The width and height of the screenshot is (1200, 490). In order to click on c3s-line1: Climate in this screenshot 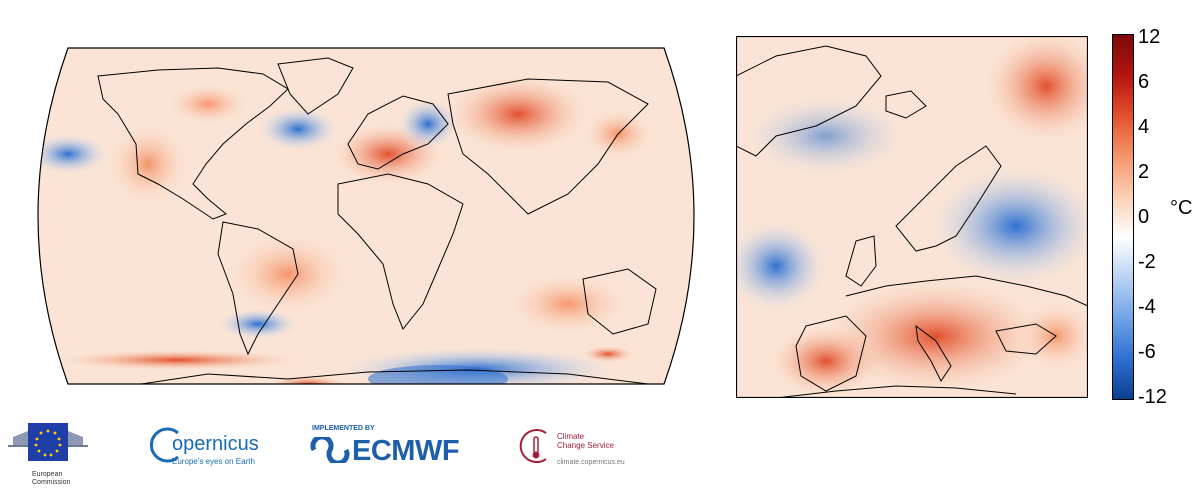, I will do `click(571, 436)`.